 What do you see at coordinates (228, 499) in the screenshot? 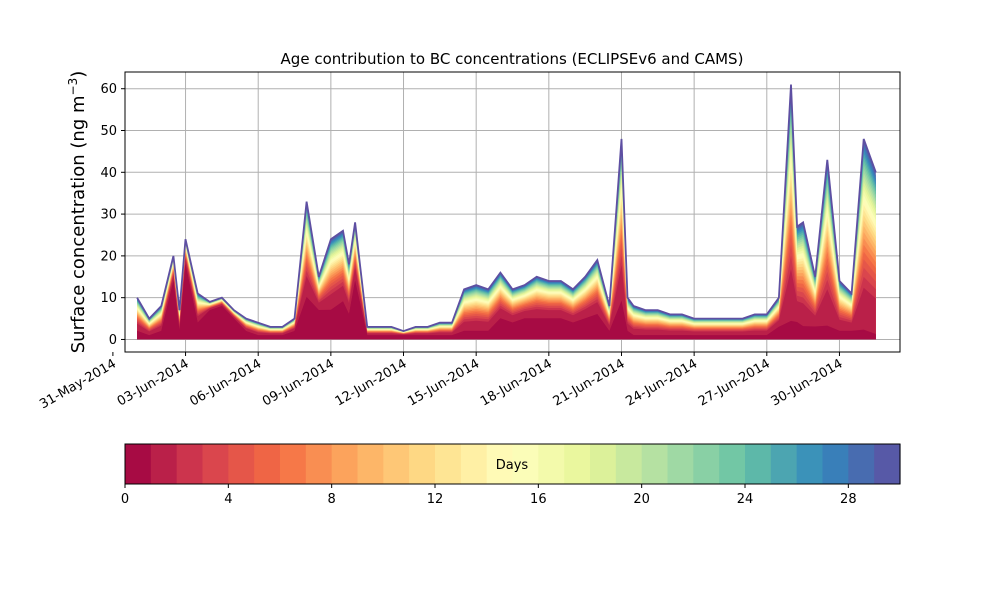
I see `colorbar-tick-label: 4` at bounding box center [228, 499].